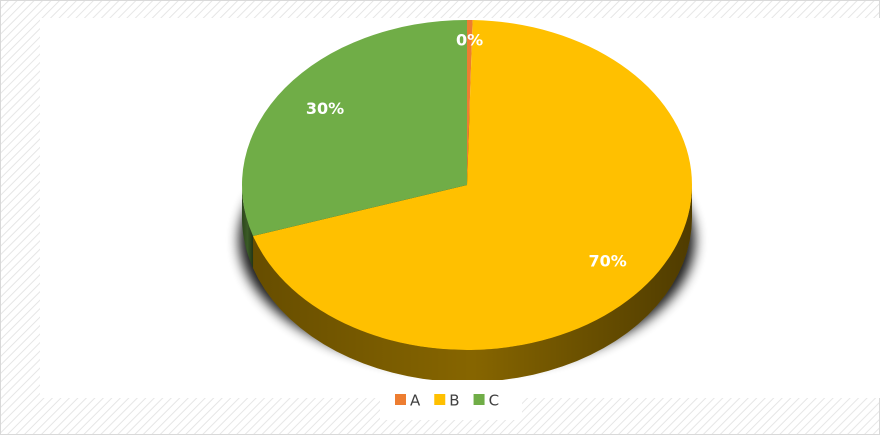  Describe the element at coordinates (415, 401) in the screenshot. I see `legend-label: A` at that location.